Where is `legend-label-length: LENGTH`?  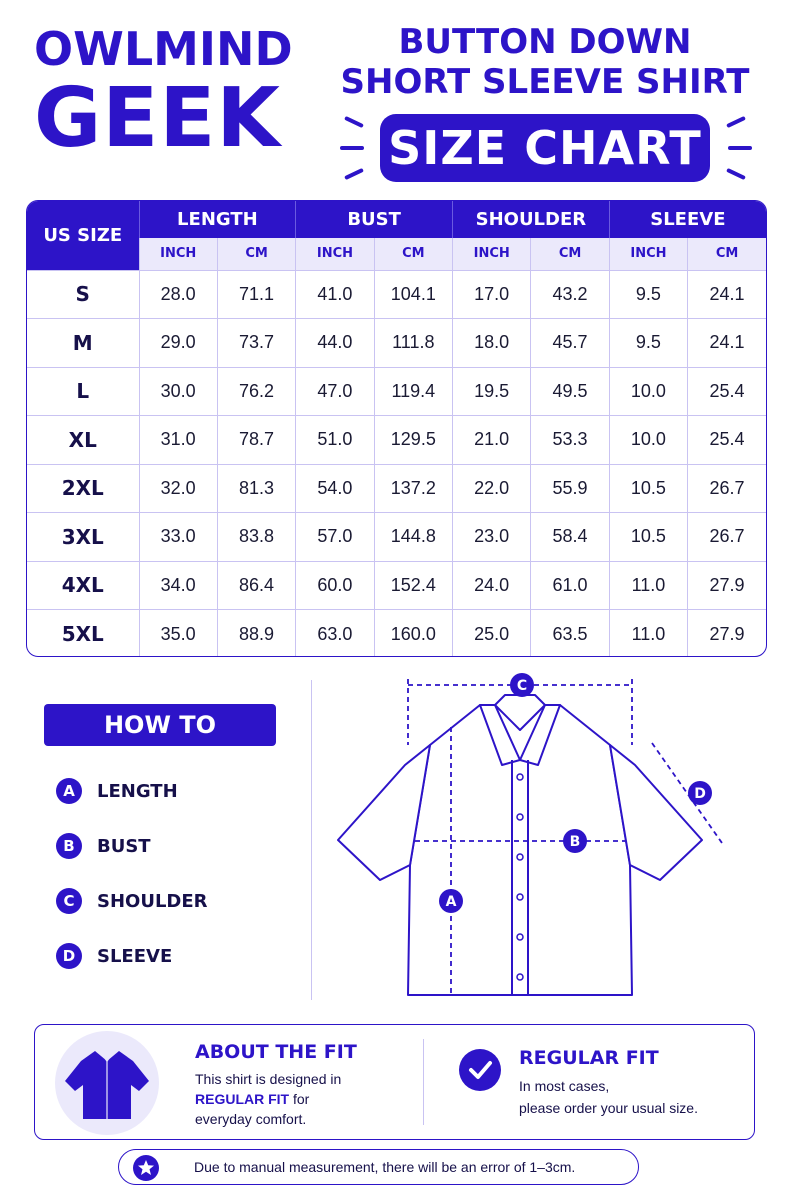 legend-label-length: LENGTH is located at coordinates (137, 791).